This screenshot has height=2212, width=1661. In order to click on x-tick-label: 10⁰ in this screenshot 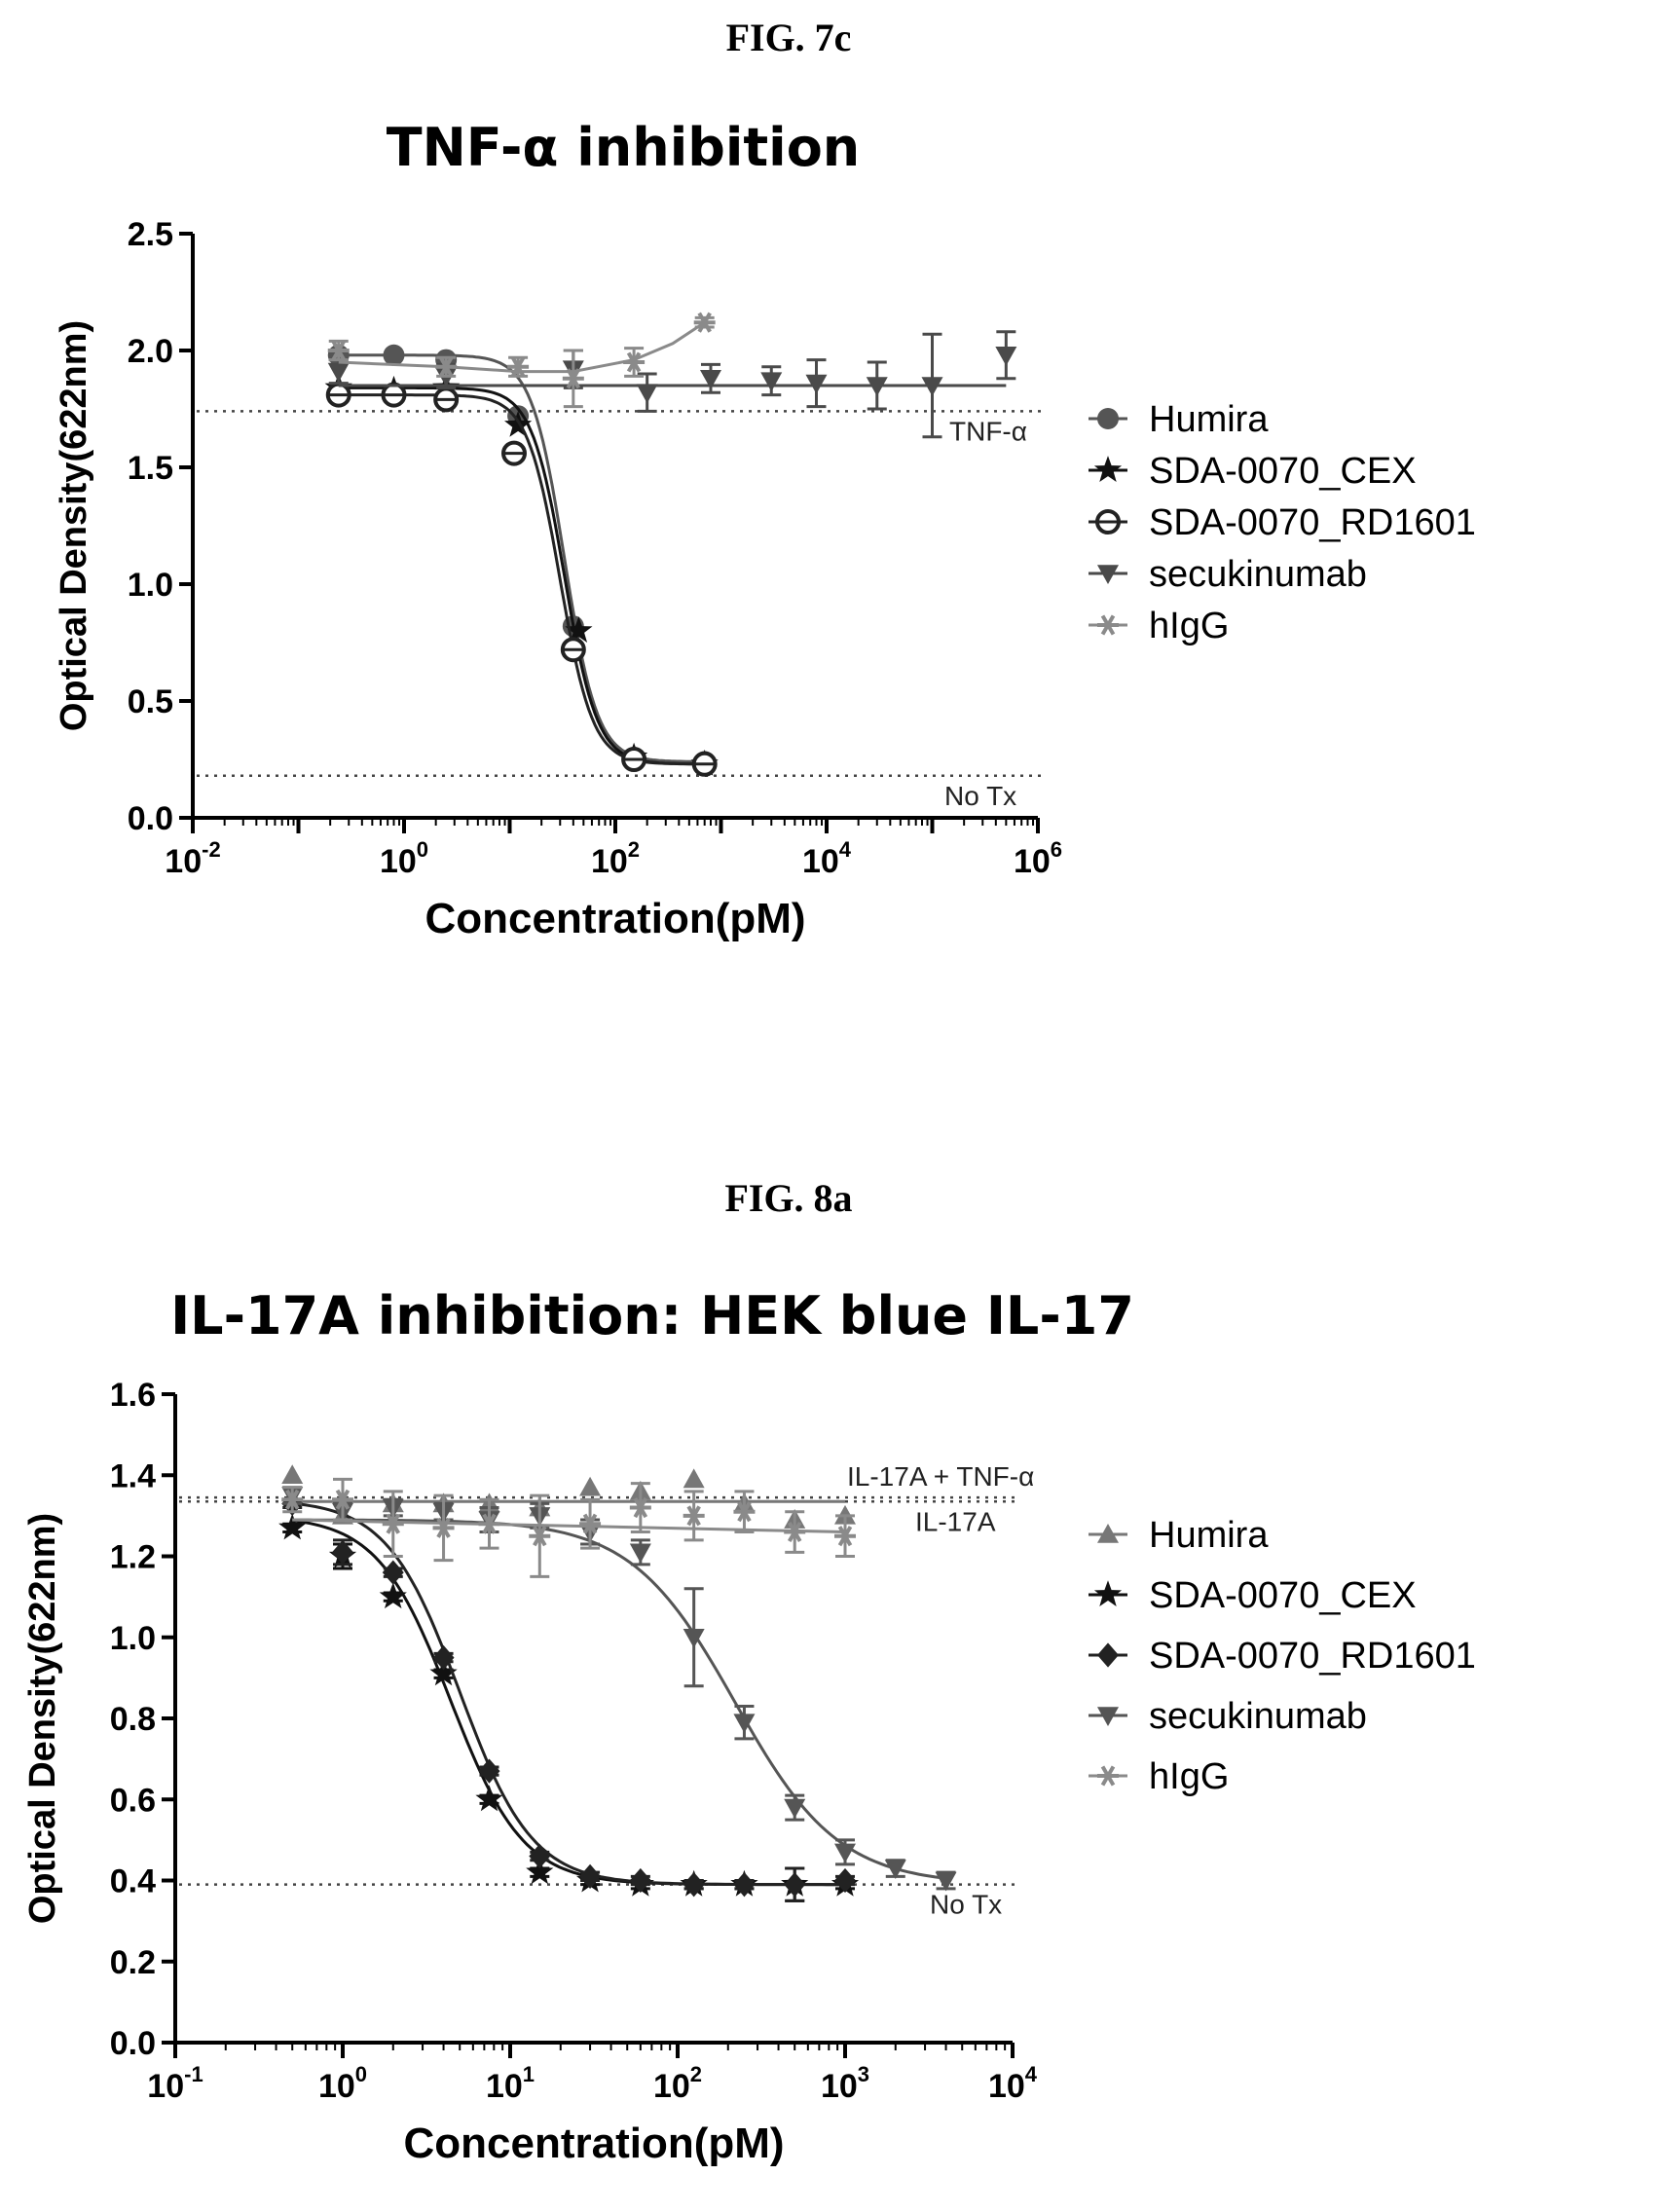, I will do `click(343, 2083)`.